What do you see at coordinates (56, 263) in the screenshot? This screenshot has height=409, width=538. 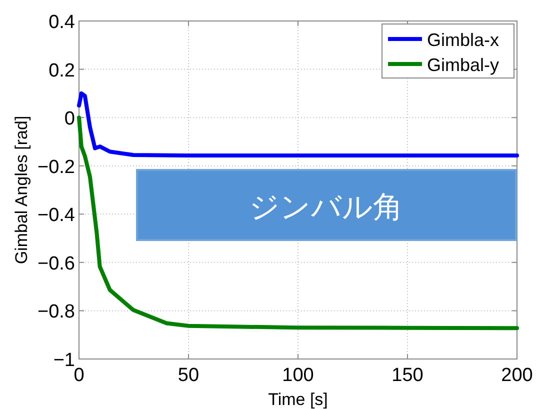 I see `y-tick-label: −0.6` at bounding box center [56, 263].